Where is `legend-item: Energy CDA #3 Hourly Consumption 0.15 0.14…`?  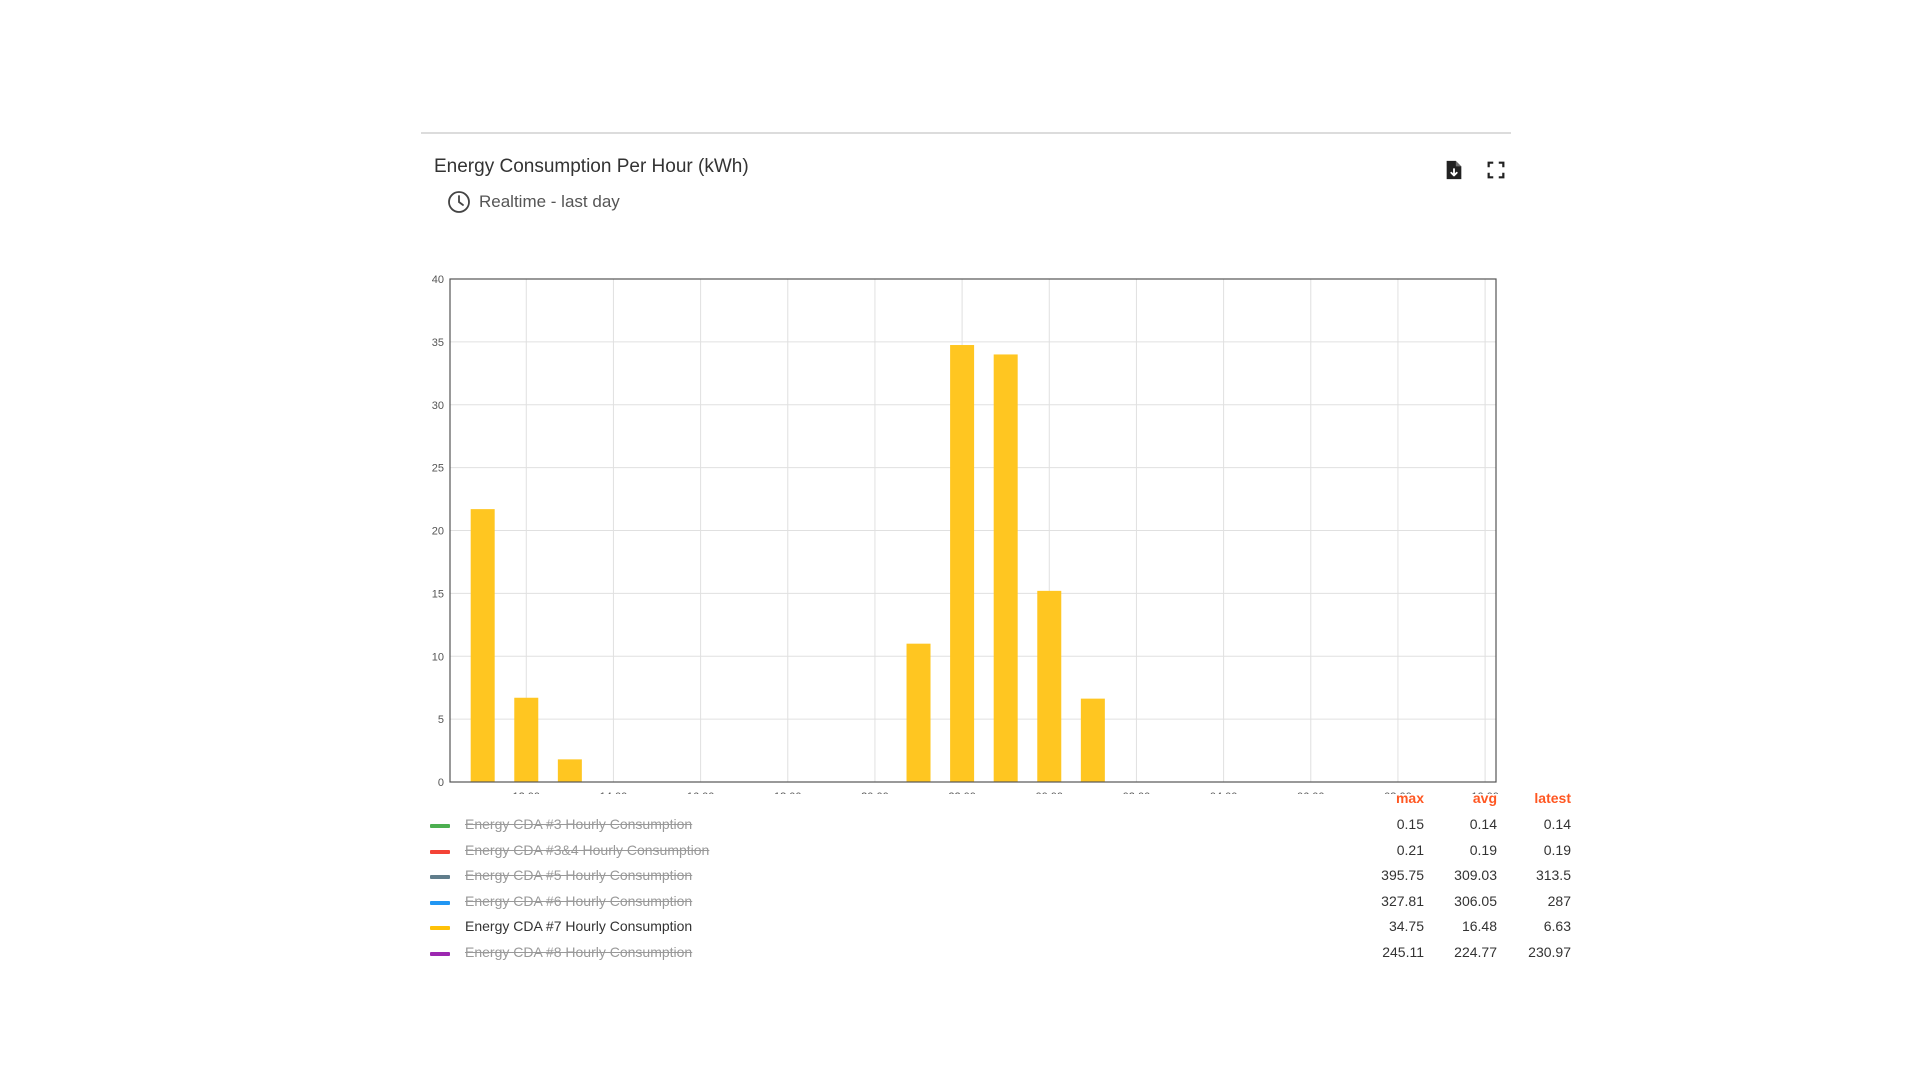
legend-item: Energy CDA #3 Hourly Consumption 0.15 0.14… is located at coordinates (996, 825).